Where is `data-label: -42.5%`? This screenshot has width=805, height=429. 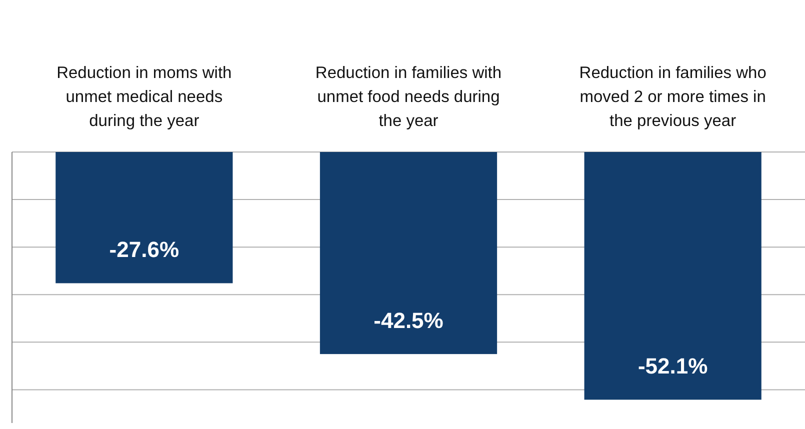
data-label: -42.5% is located at coordinates (409, 321).